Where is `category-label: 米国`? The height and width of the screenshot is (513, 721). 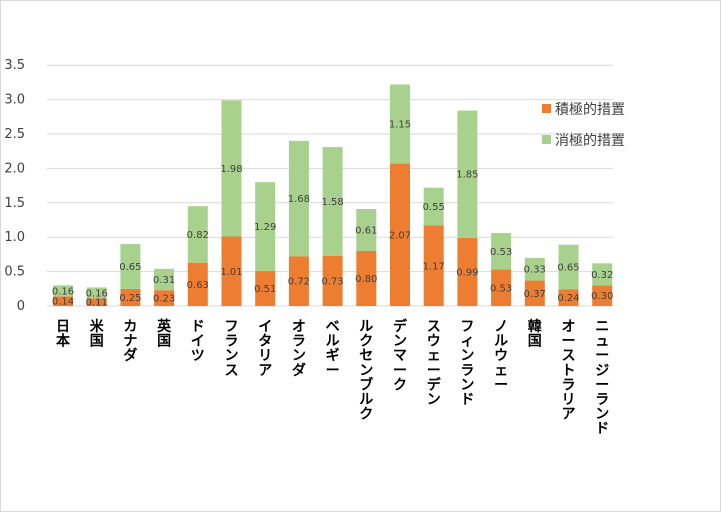 category-label: 米国 is located at coordinates (97, 334).